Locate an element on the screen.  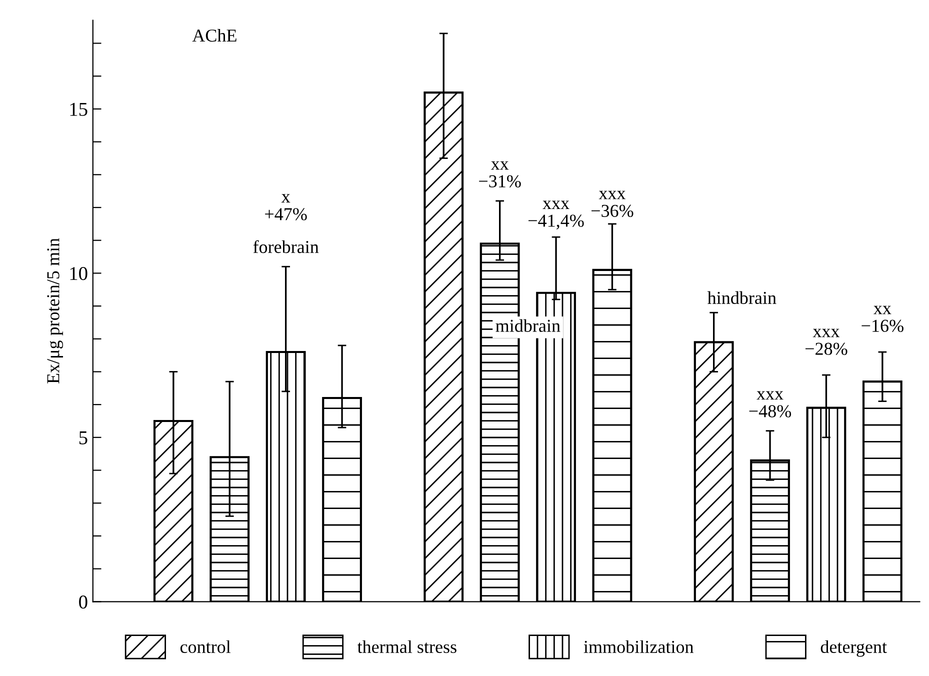
legend-label: immobilization is located at coordinates (639, 647).